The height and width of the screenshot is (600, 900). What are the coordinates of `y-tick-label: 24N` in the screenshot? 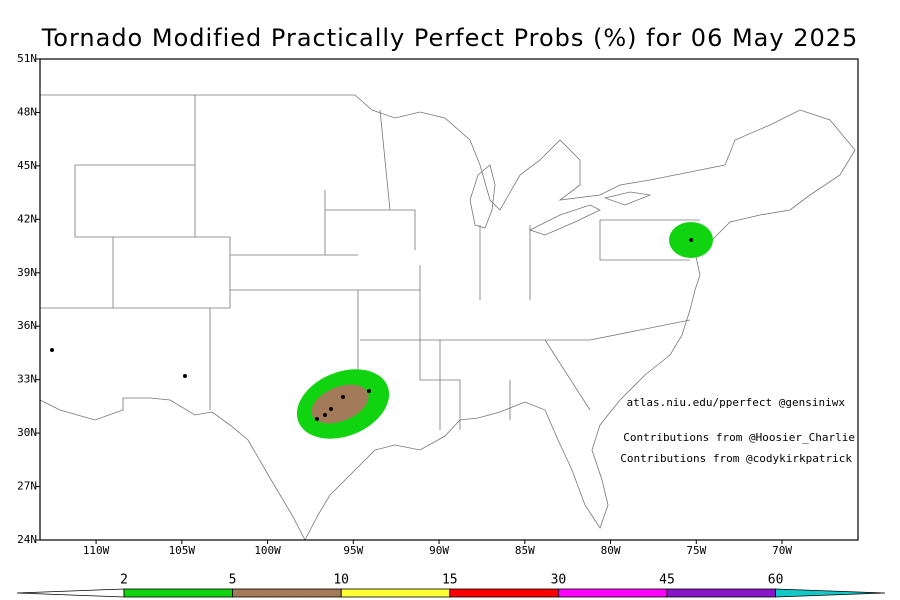 It's located at (27, 539).